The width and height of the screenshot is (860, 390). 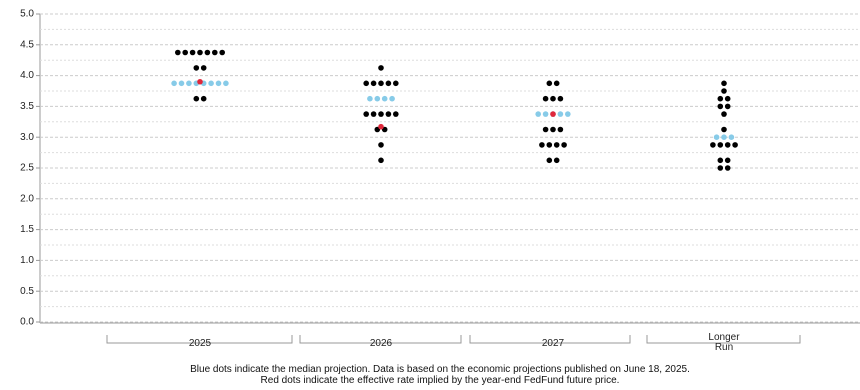 What do you see at coordinates (27, 14) in the screenshot?
I see `y-tick-label: 5.0` at bounding box center [27, 14].